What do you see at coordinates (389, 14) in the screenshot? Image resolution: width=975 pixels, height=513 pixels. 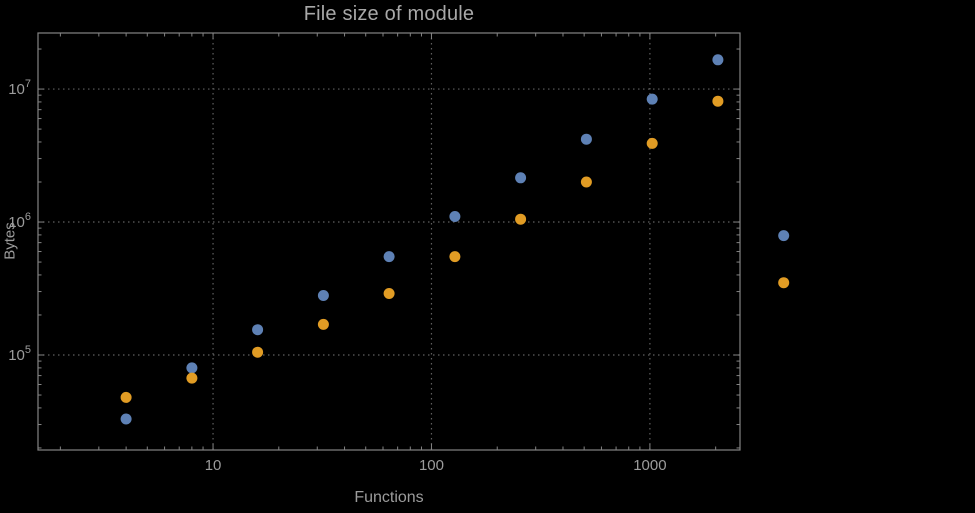 I see `chart-title: File size of module` at bounding box center [389, 14].